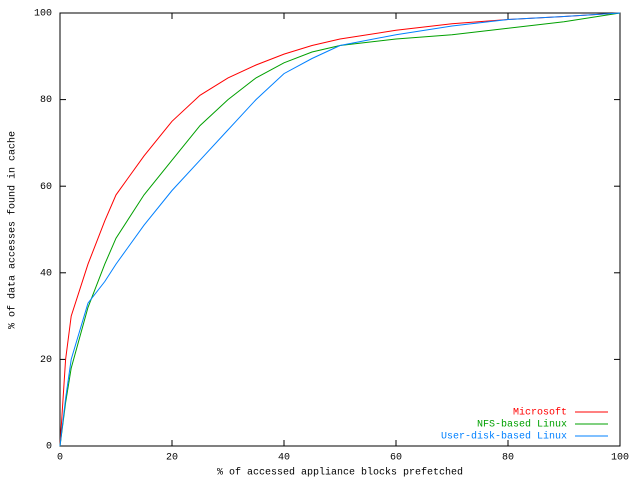  Describe the element at coordinates (49, 447) in the screenshot. I see `y-tick-label: 0` at that location.